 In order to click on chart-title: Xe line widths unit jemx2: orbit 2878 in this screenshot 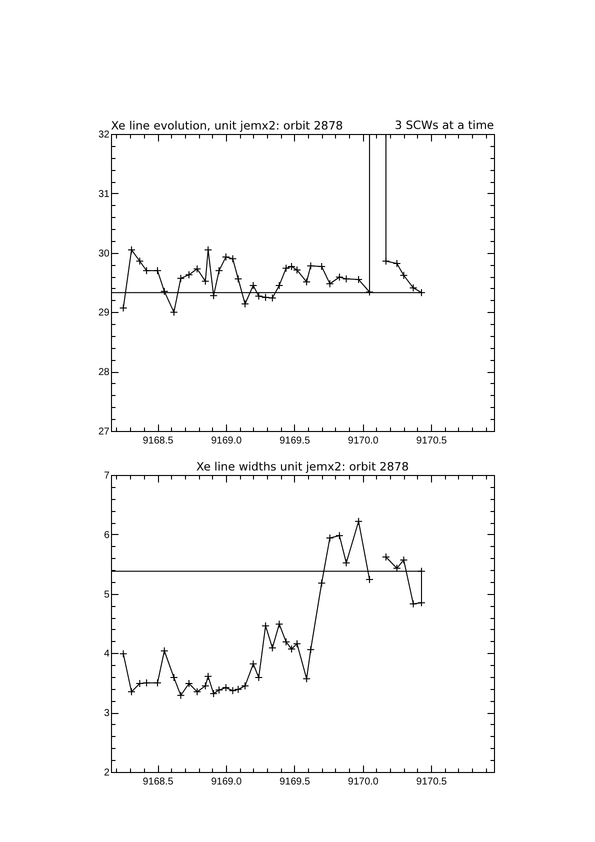, I will do `click(302, 467)`.